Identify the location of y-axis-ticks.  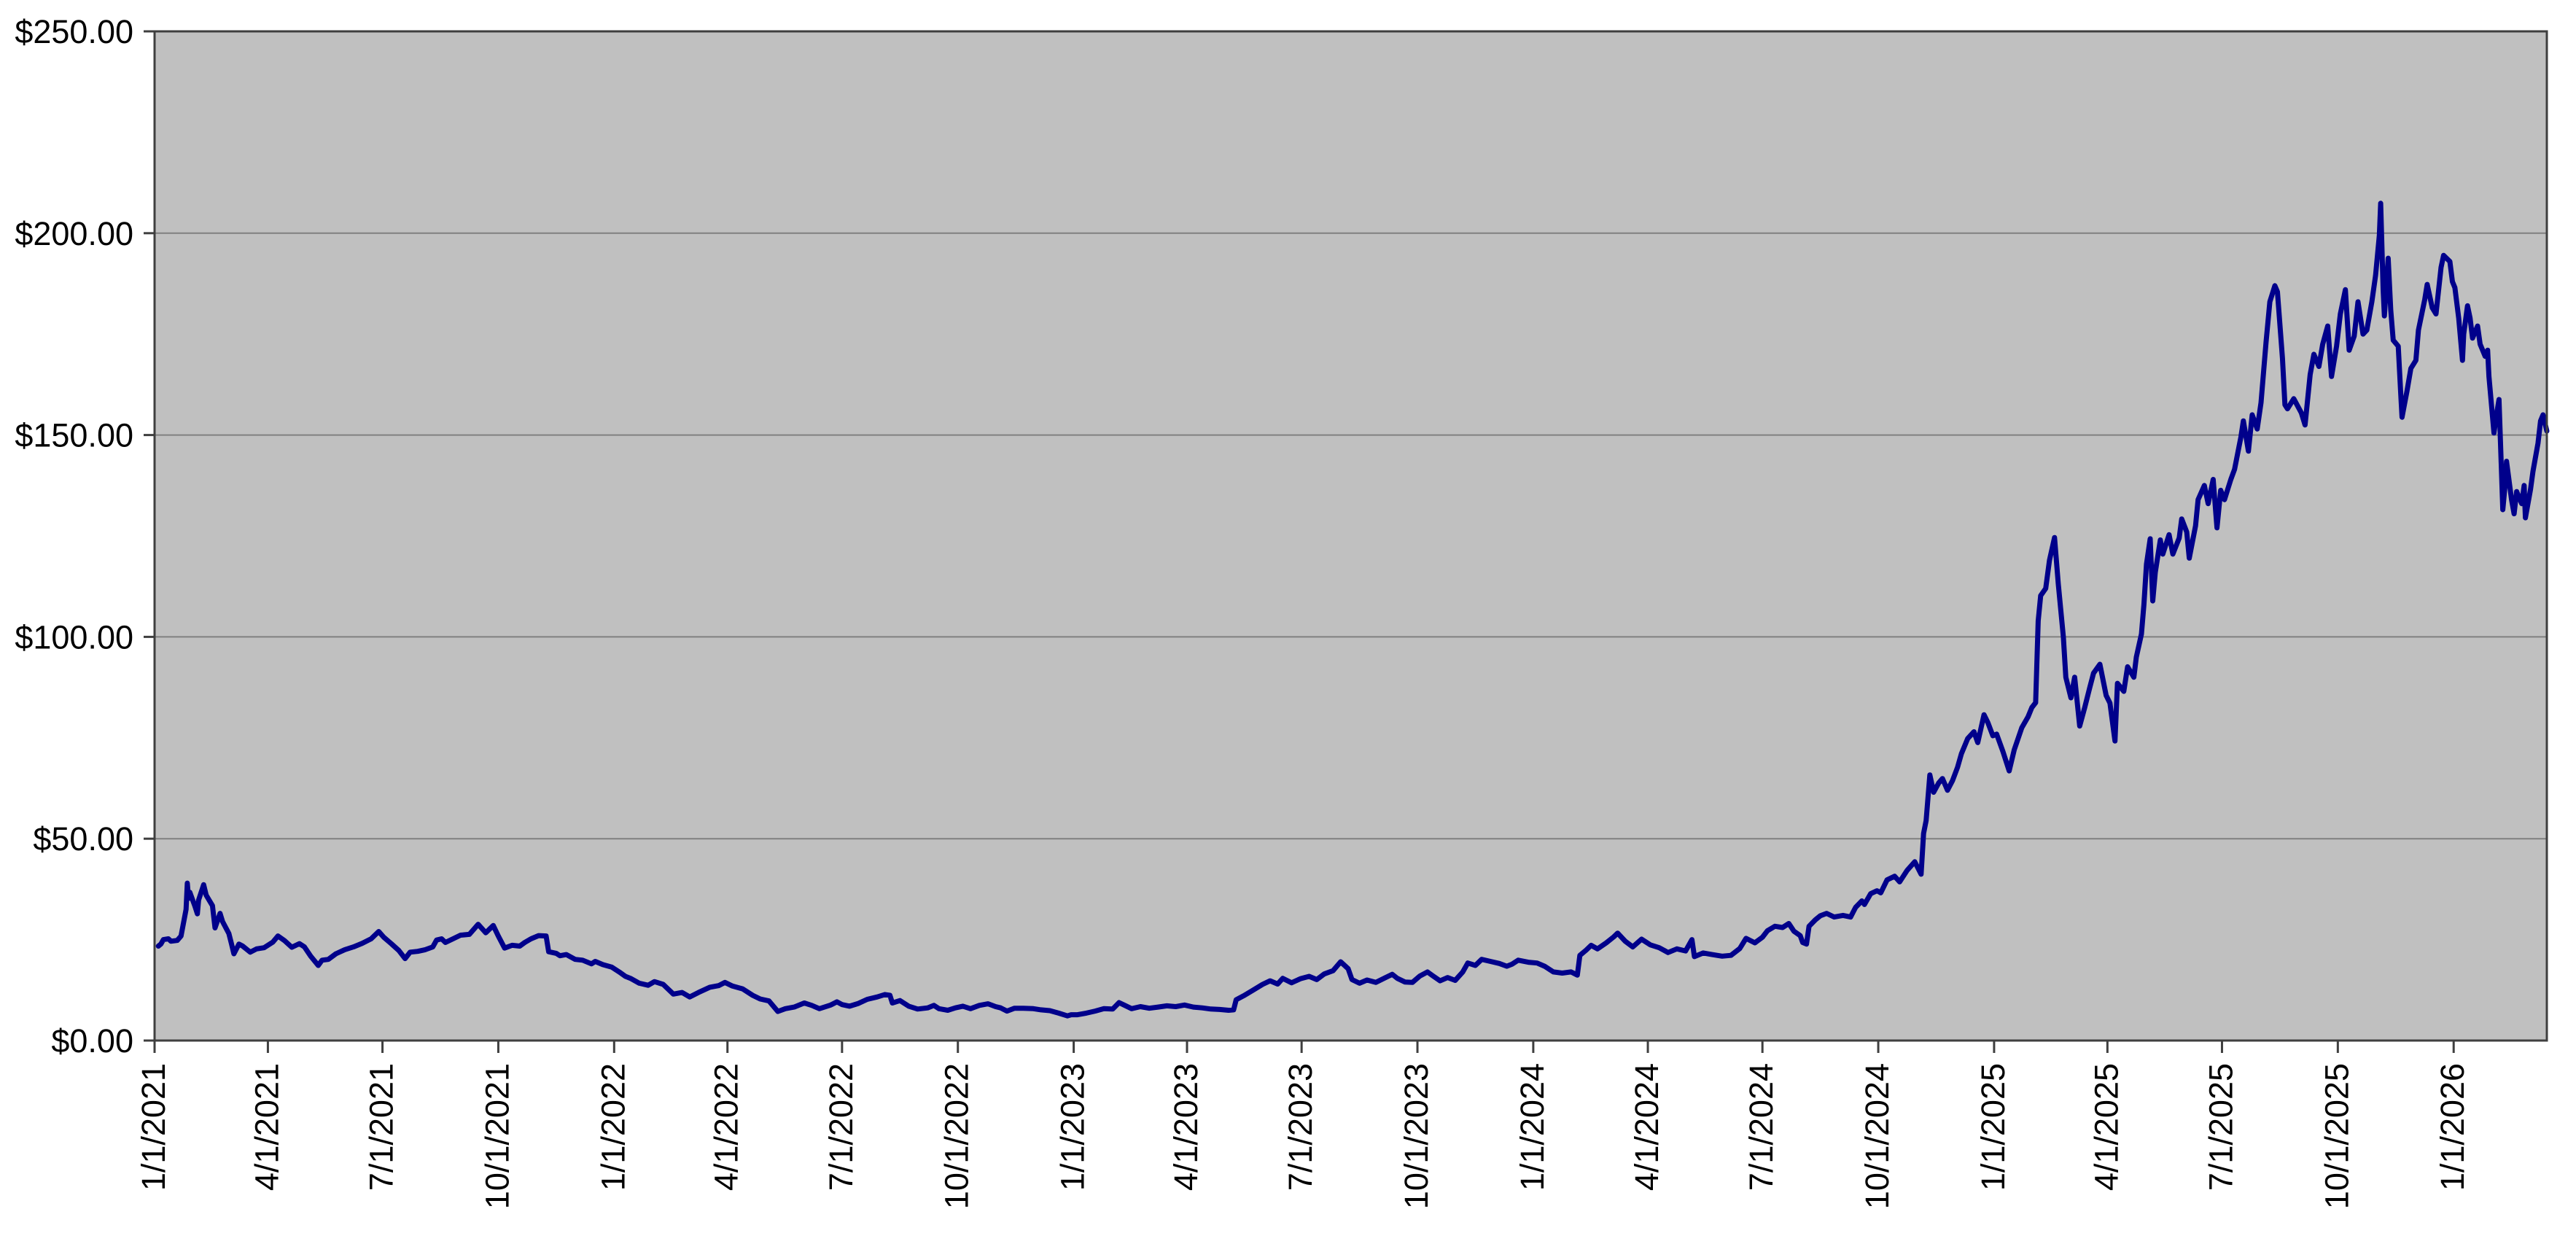
(149, 536).